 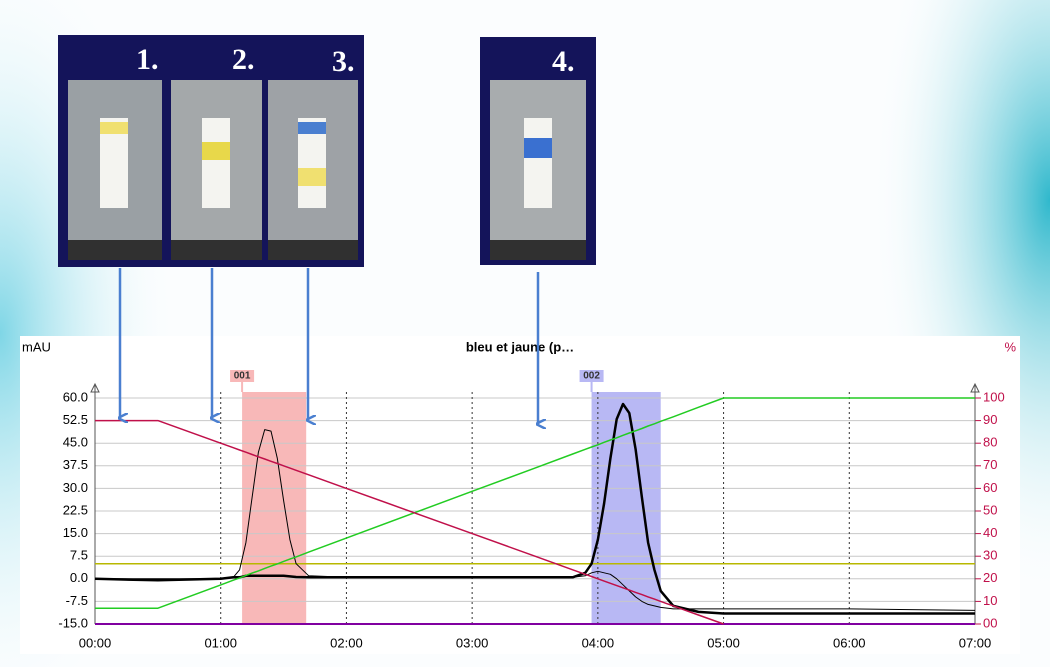 I want to click on x-tick-label: 00:00, so click(x=95, y=642).